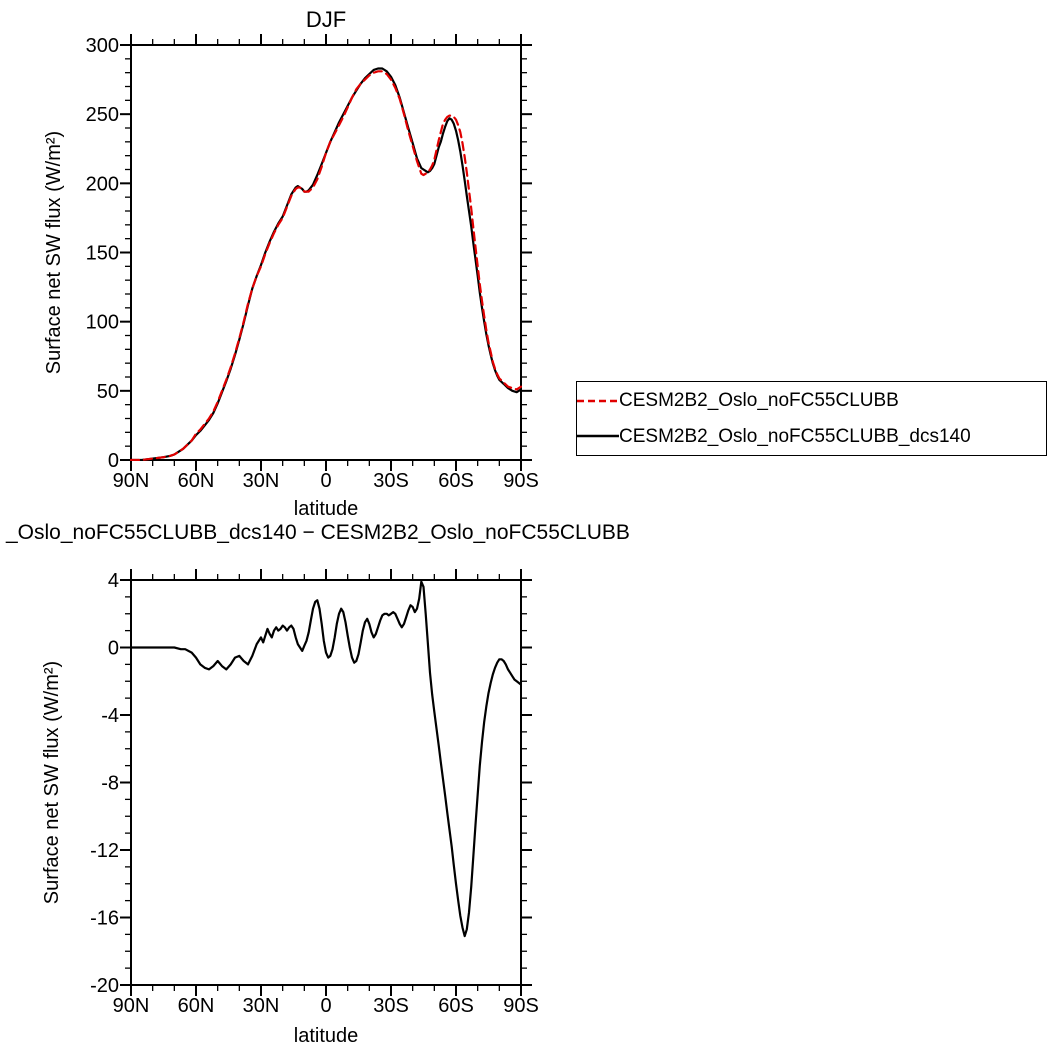 The image size is (1063, 1063). What do you see at coordinates (108, 392) in the screenshot?
I see `svg-text: 50` at bounding box center [108, 392].